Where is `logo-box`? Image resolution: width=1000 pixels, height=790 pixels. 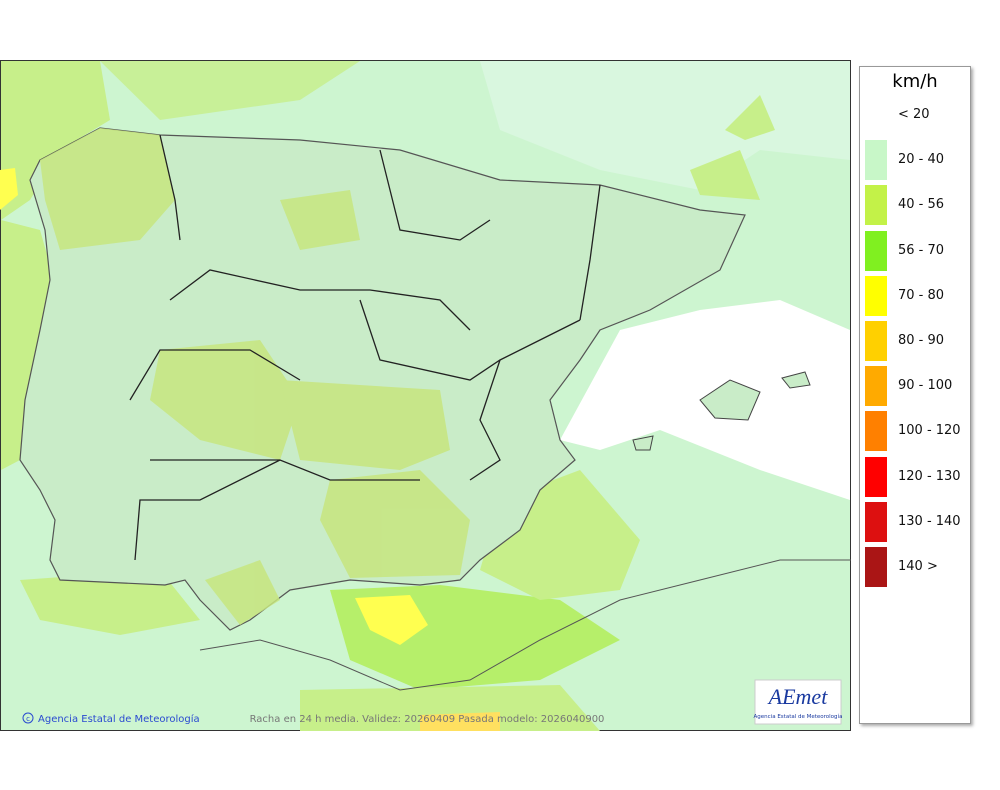 logo-box is located at coordinates (798, 702).